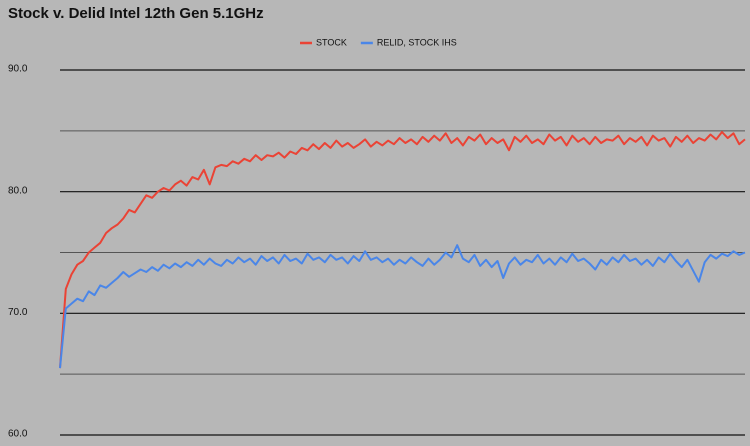 The image size is (750, 446). I want to click on y-tick-label: 80.0, so click(18, 190).